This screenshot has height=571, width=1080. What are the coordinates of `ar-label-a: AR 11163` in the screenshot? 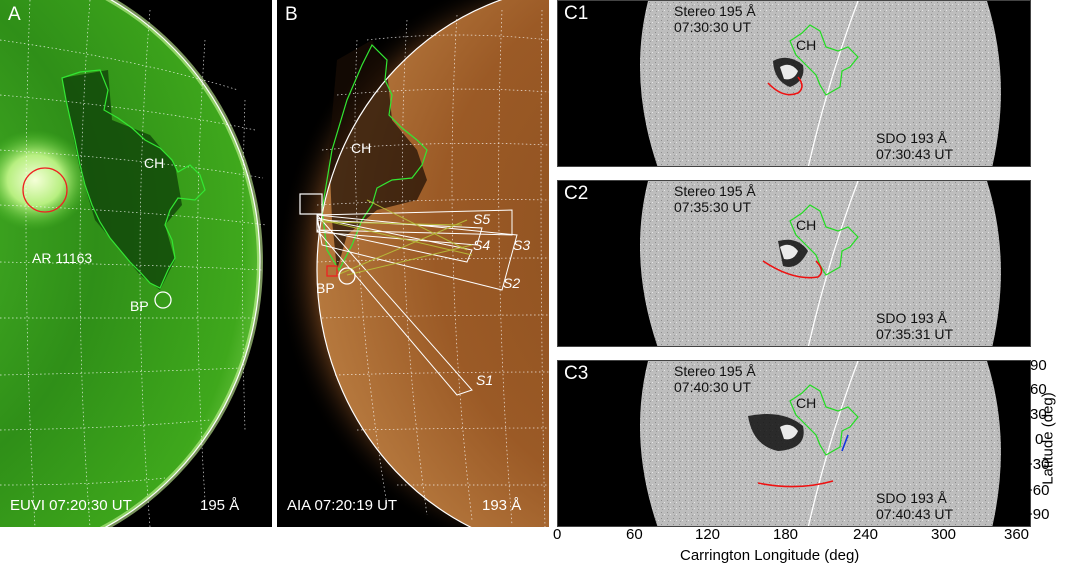 It's located at (62, 258).